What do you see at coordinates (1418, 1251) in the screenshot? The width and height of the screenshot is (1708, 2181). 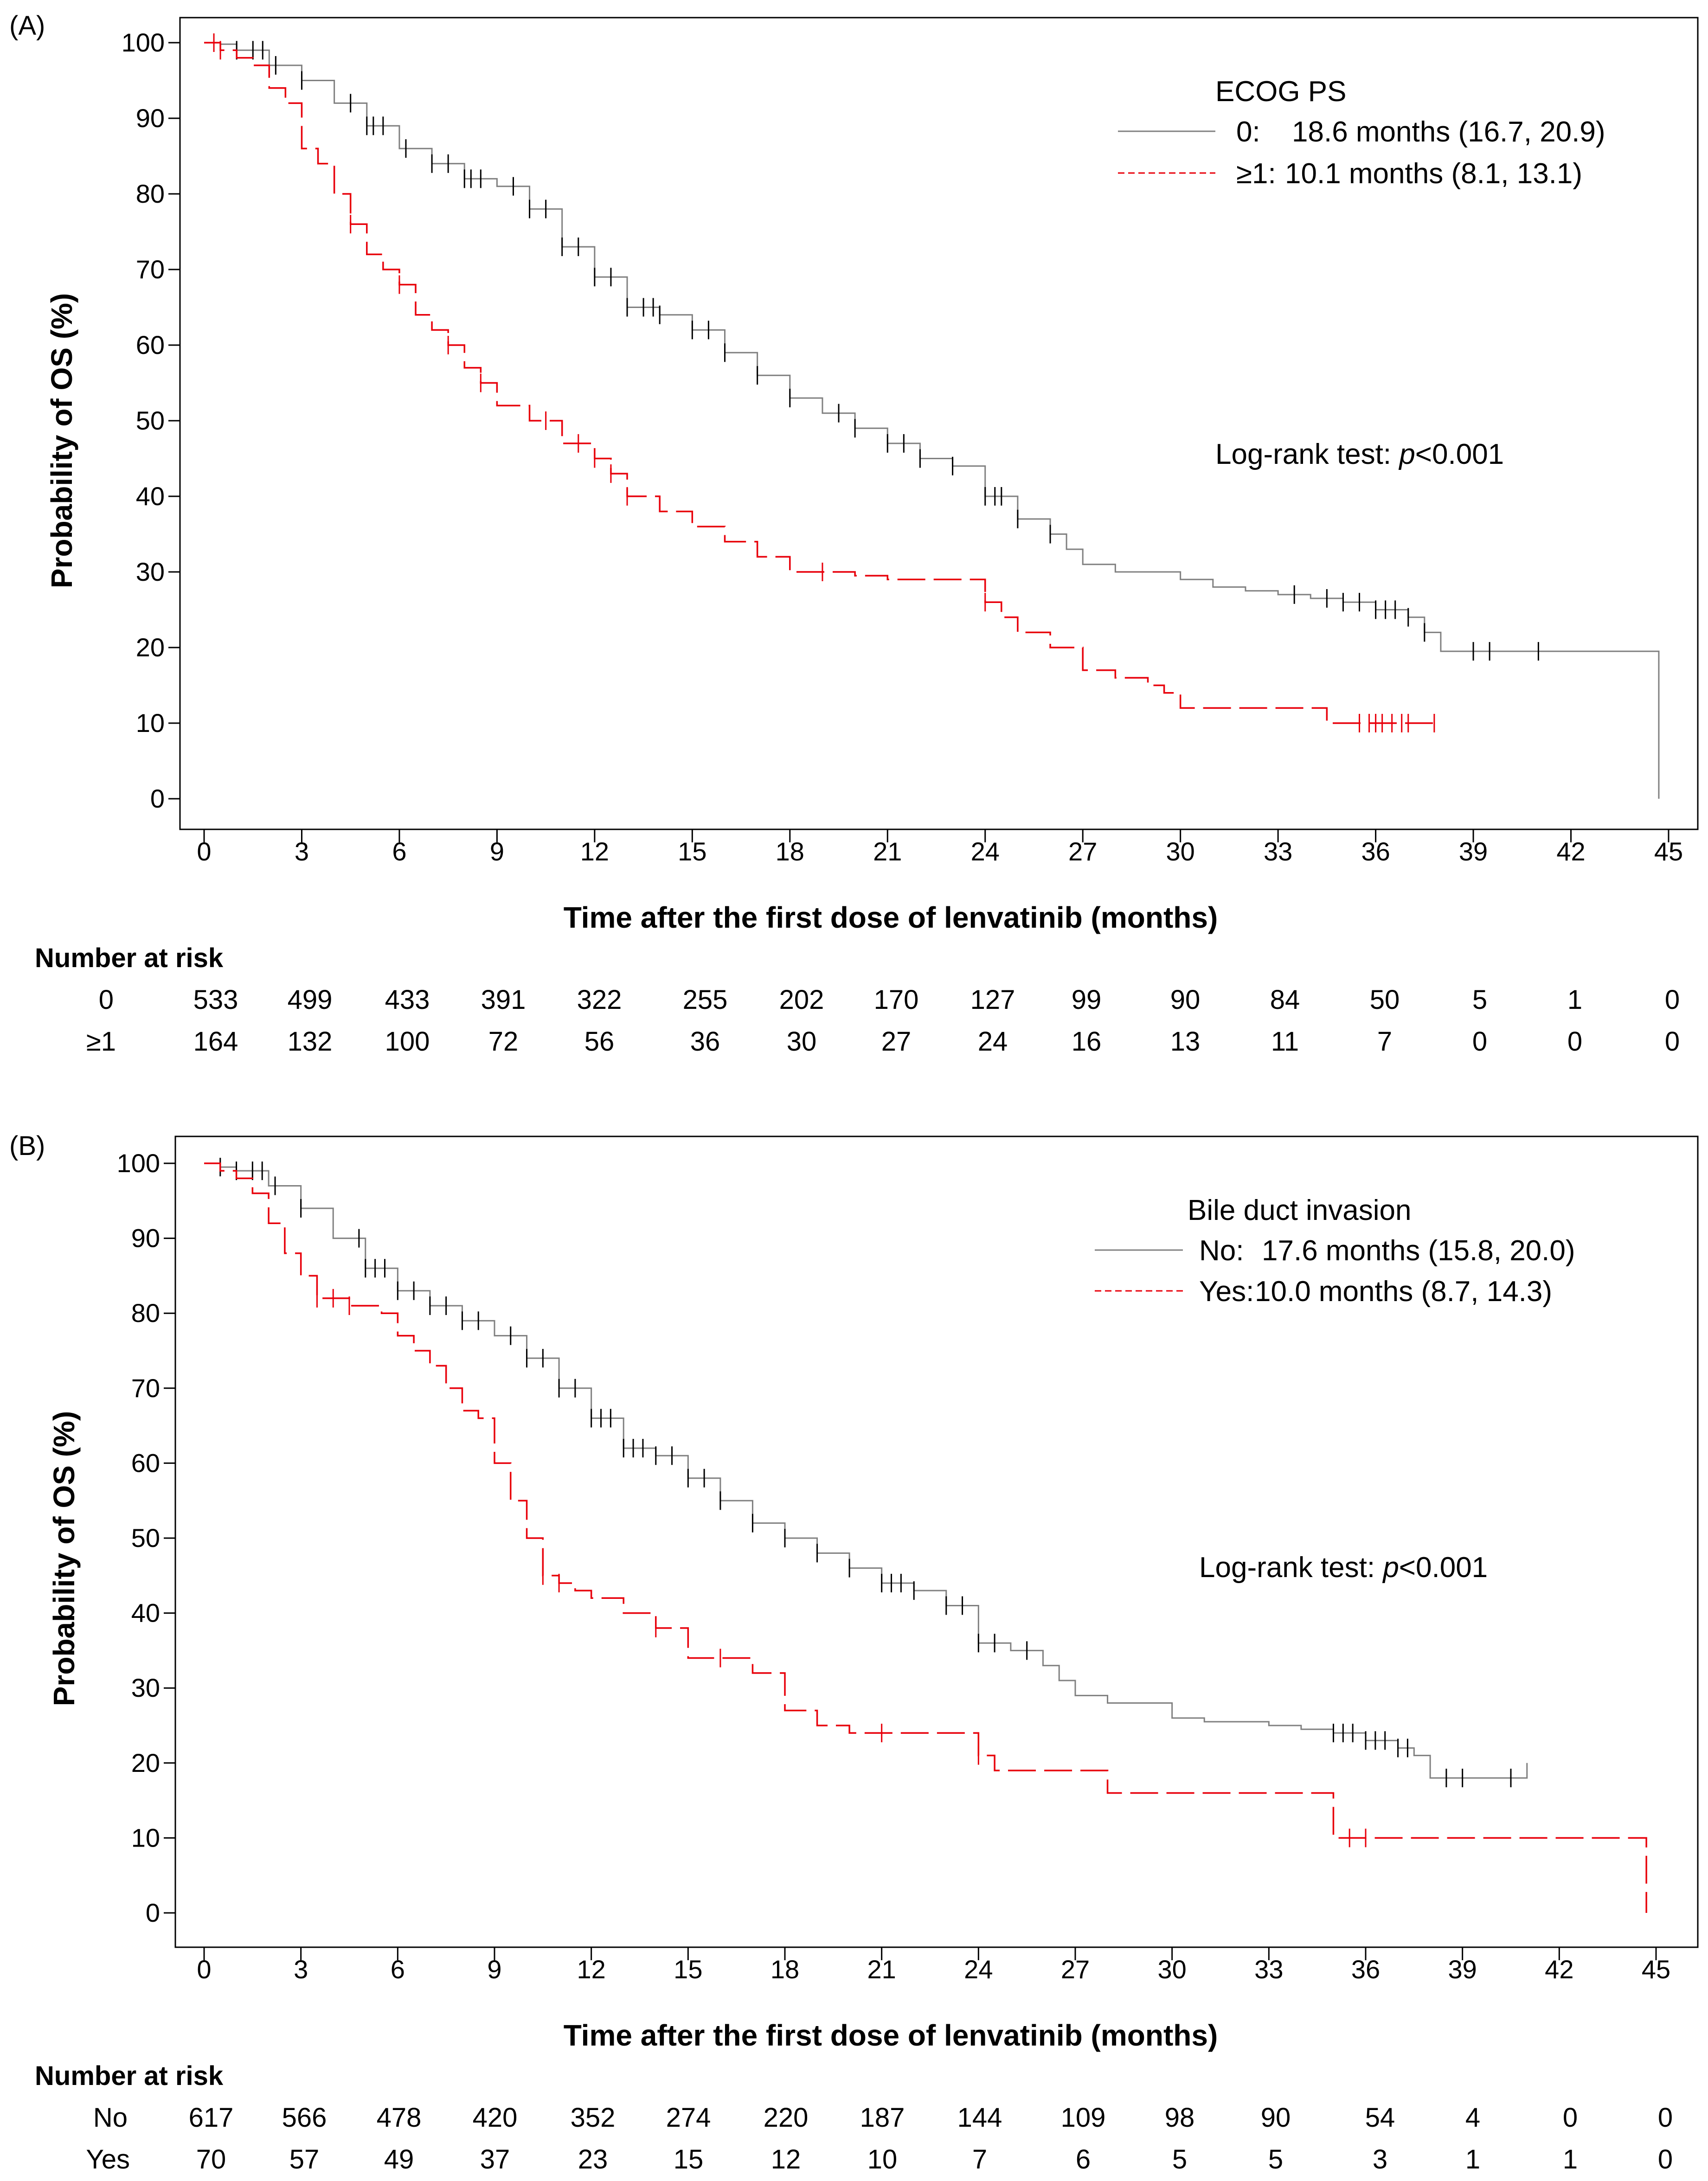 I see `legend-value-0: 17.6 months (15.8, 20.0)` at bounding box center [1418, 1251].